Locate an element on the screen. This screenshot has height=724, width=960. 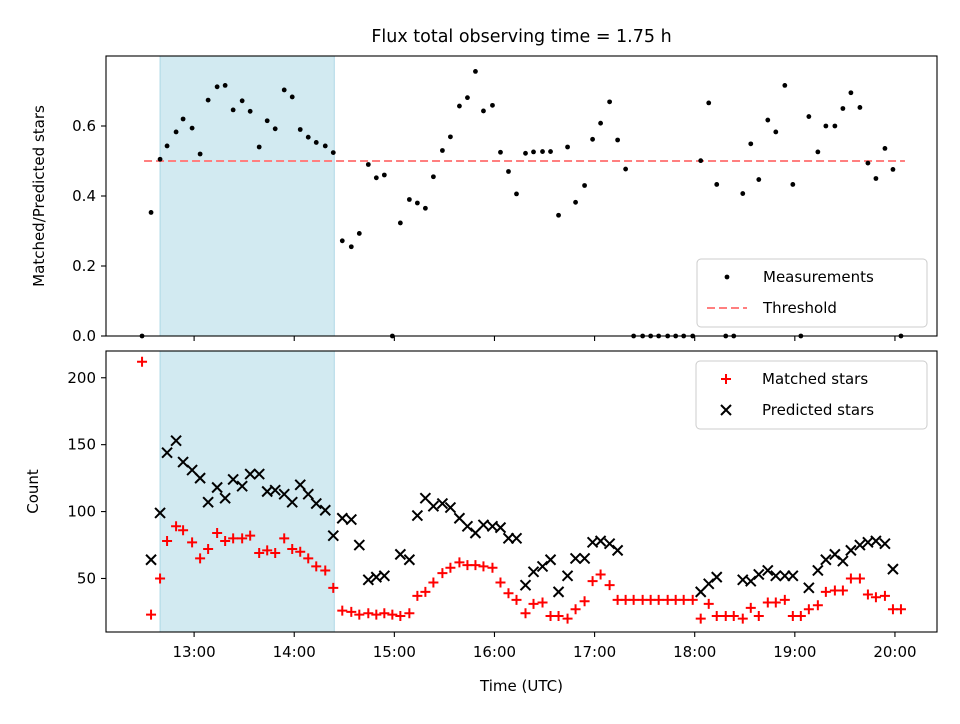
x-tick-label: 16:00 is located at coordinates (494, 652).